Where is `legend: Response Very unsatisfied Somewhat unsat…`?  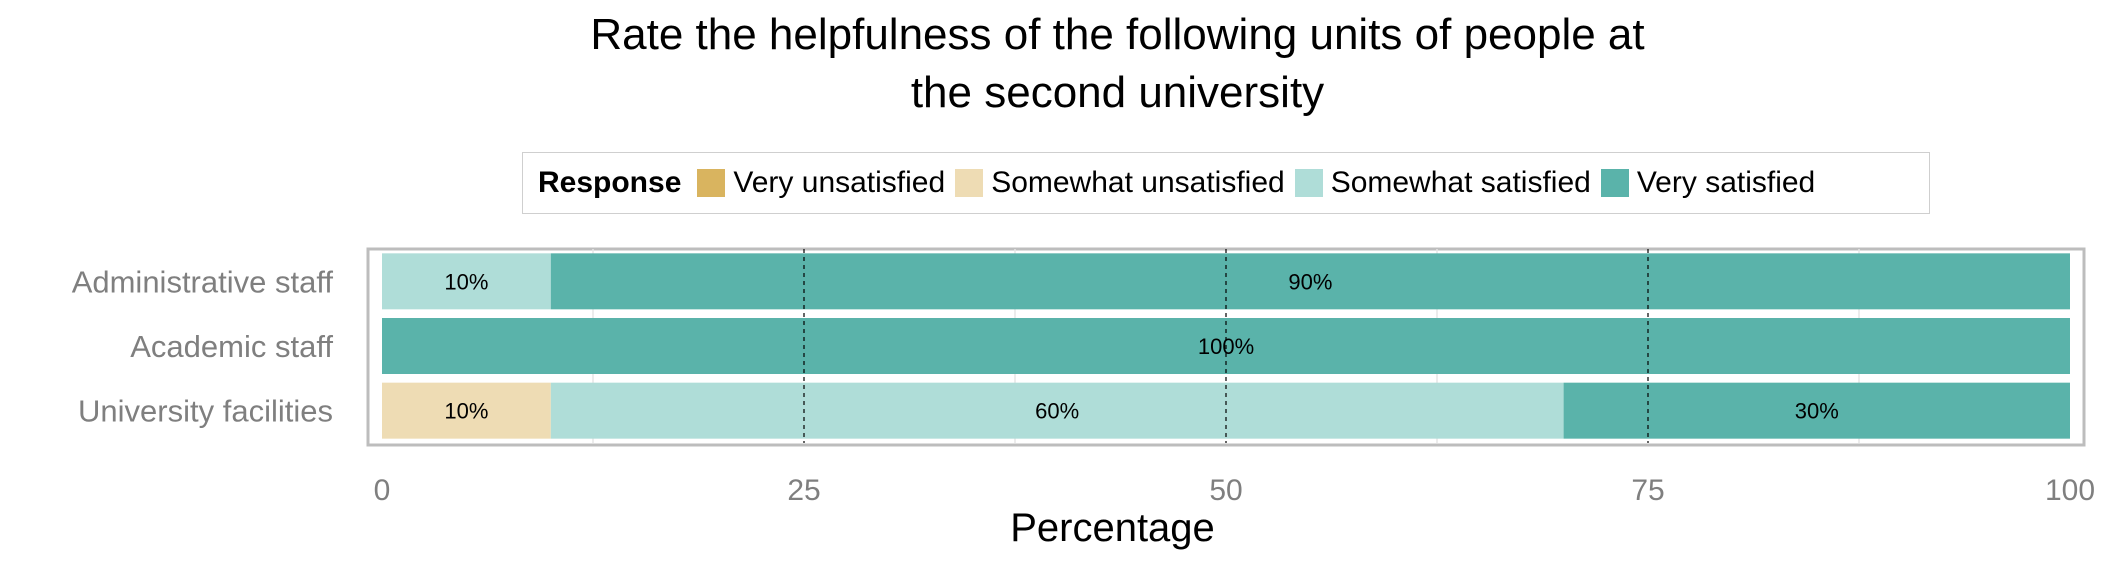 legend: Response Very unsatisfied Somewhat unsat… is located at coordinates (1226, 183).